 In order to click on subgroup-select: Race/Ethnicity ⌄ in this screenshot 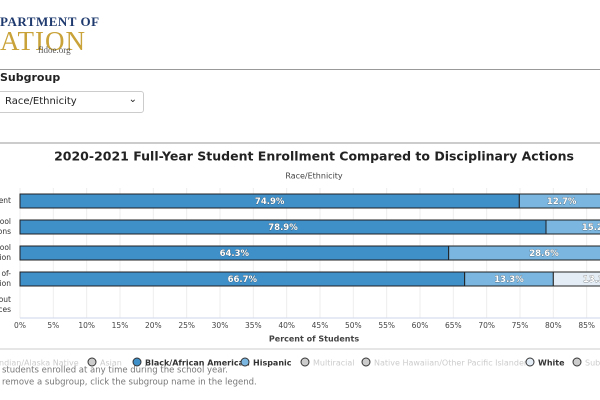, I will do `click(72, 102)`.